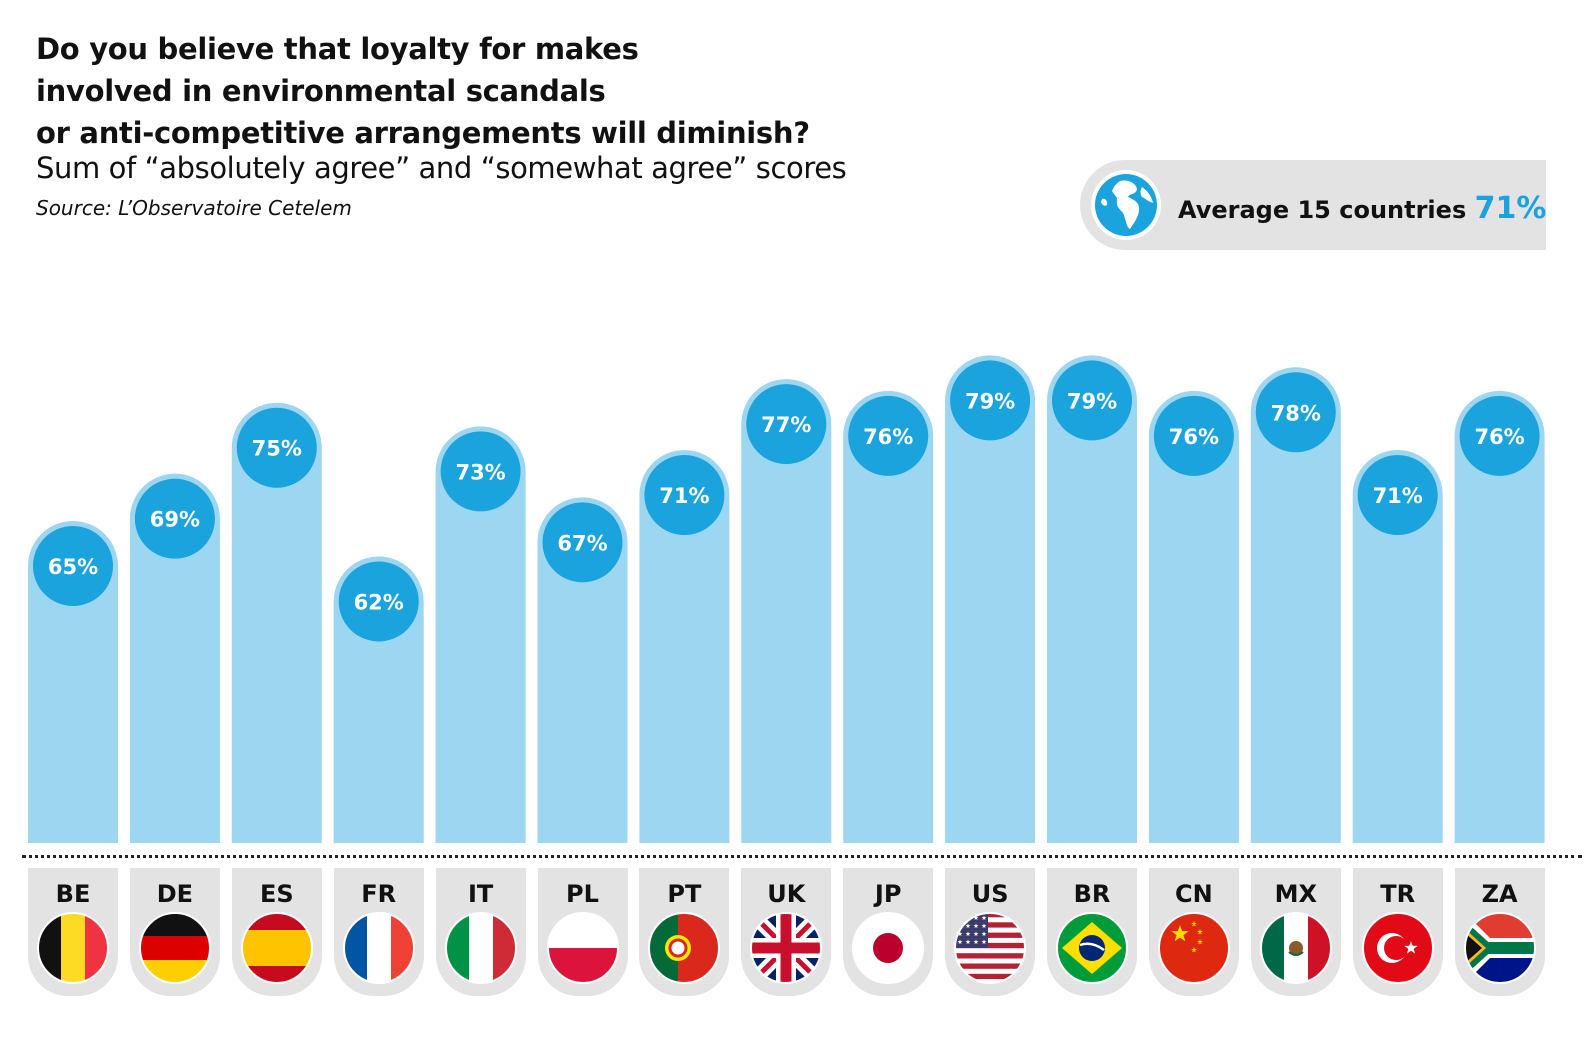  I want to click on china-flag-icon, so click(1193, 948).